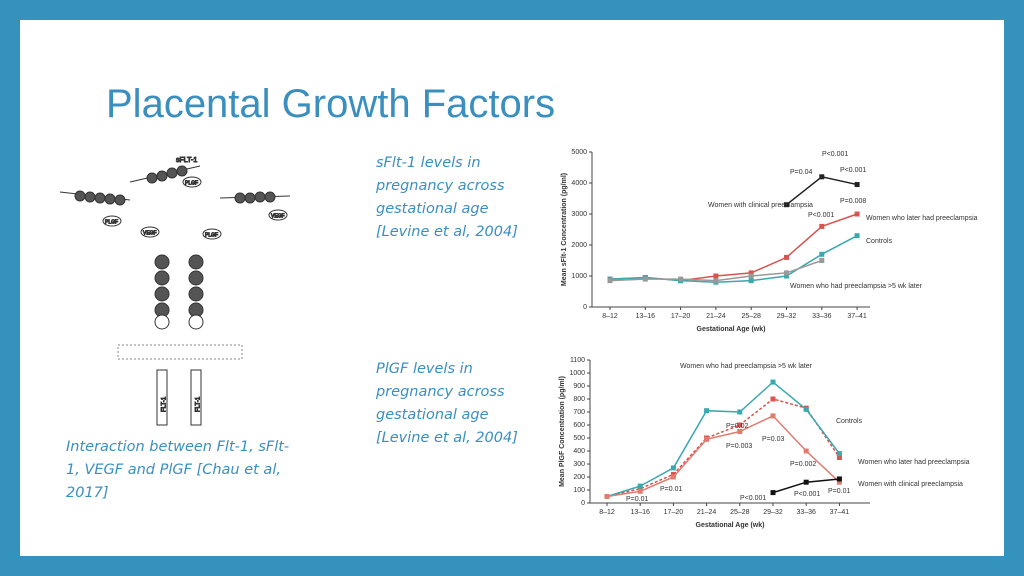 The image size is (1024, 576). Describe the element at coordinates (577, 360) in the screenshot. I see `y-tick-label: 1100` at that location.